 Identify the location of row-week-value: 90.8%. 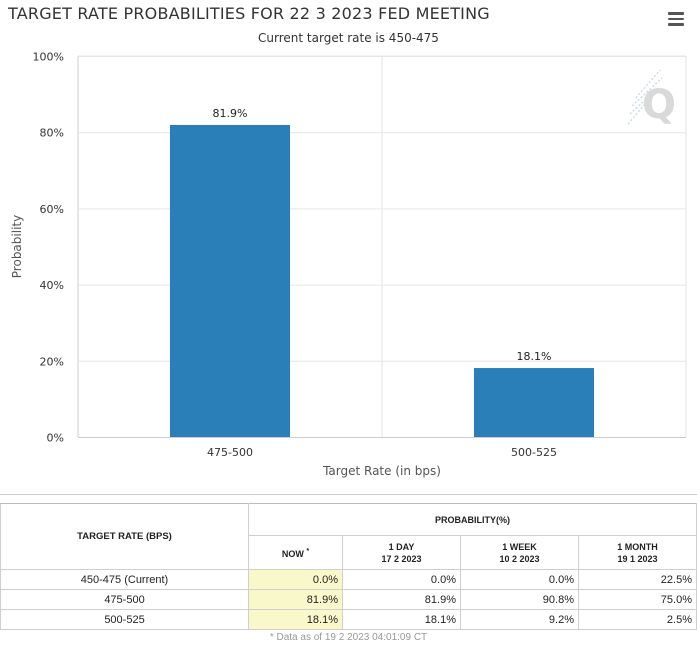
(519, 599).